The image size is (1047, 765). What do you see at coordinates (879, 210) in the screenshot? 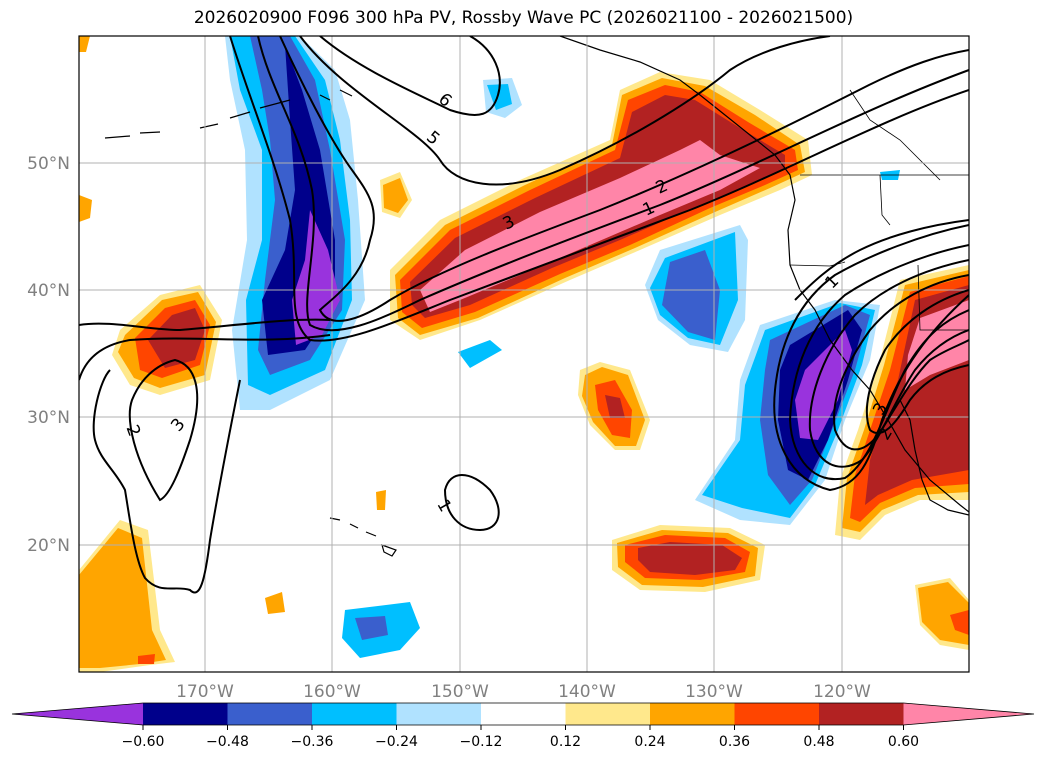
I see `political-borders` at bounding box center [879, 210].